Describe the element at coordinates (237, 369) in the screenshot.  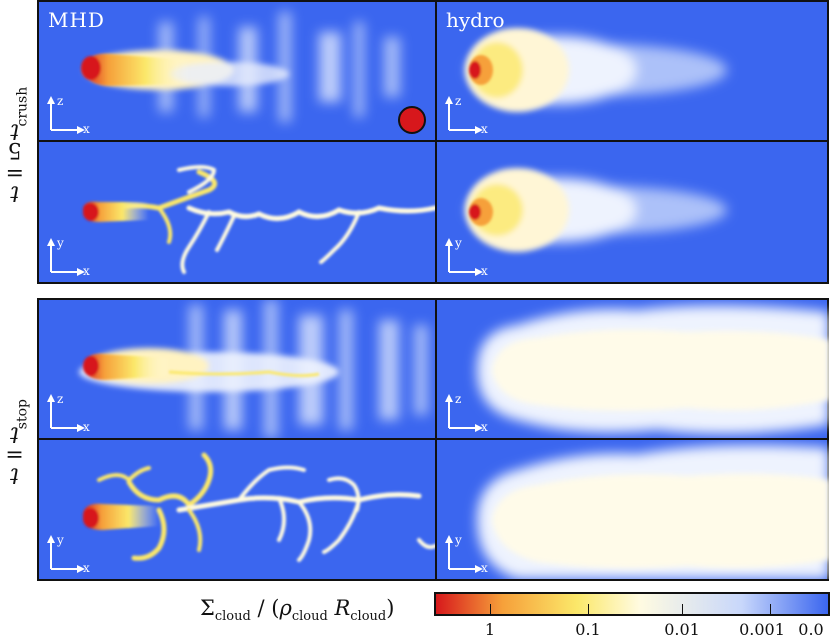
I see `panel-mhd-xz-stop: z x` at that location.